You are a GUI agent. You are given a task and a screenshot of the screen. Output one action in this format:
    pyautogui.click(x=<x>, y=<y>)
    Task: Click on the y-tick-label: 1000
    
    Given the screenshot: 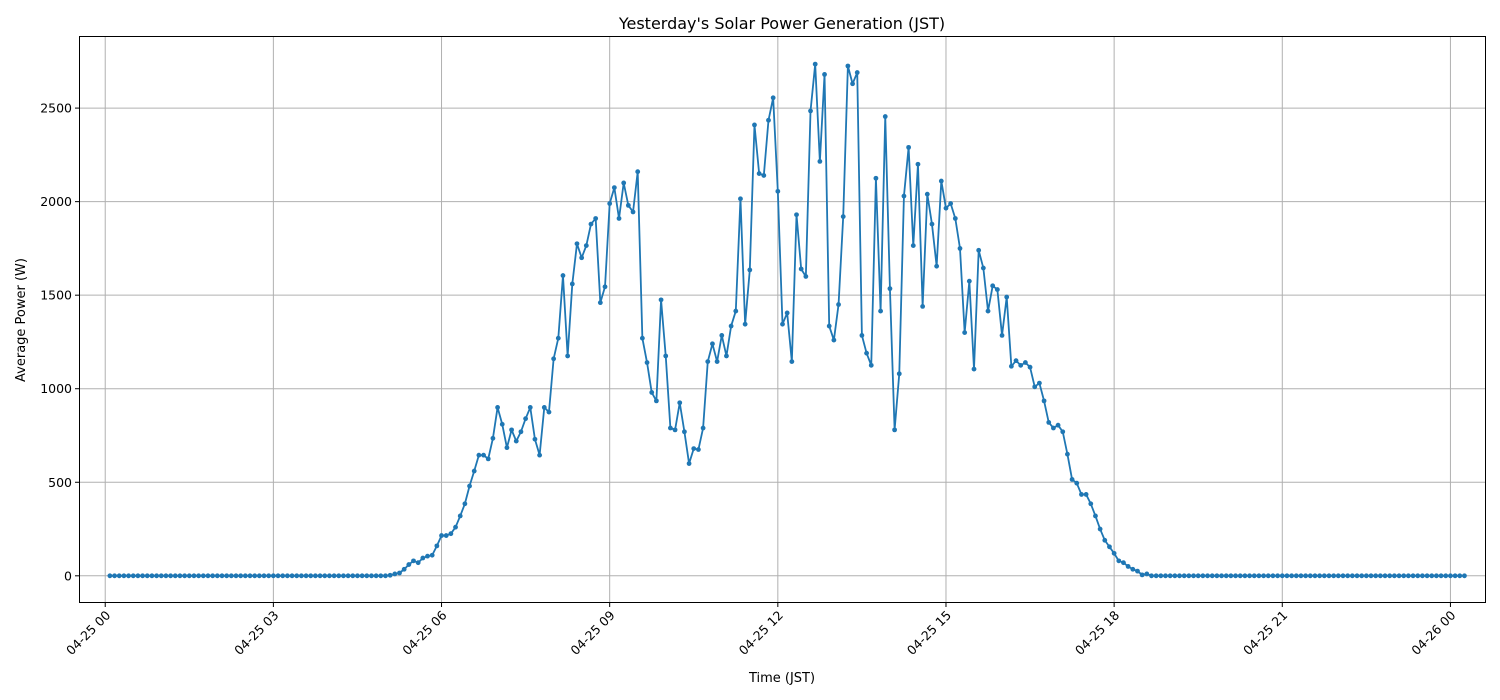 What is the action you would take?
    pyautogui.click(x=56, y=388)
    